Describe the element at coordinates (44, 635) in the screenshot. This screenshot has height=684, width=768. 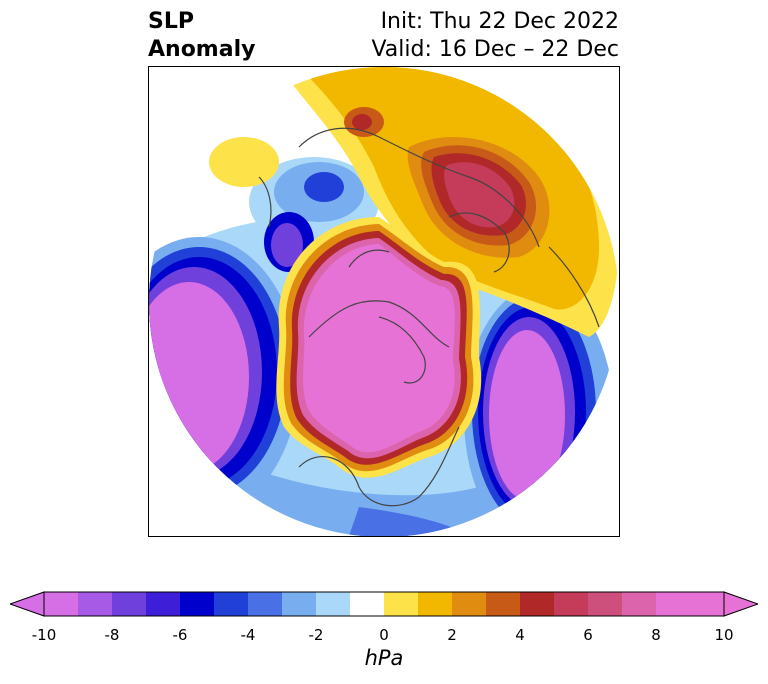
I see `colorbar-tick-label: -10` at that location.